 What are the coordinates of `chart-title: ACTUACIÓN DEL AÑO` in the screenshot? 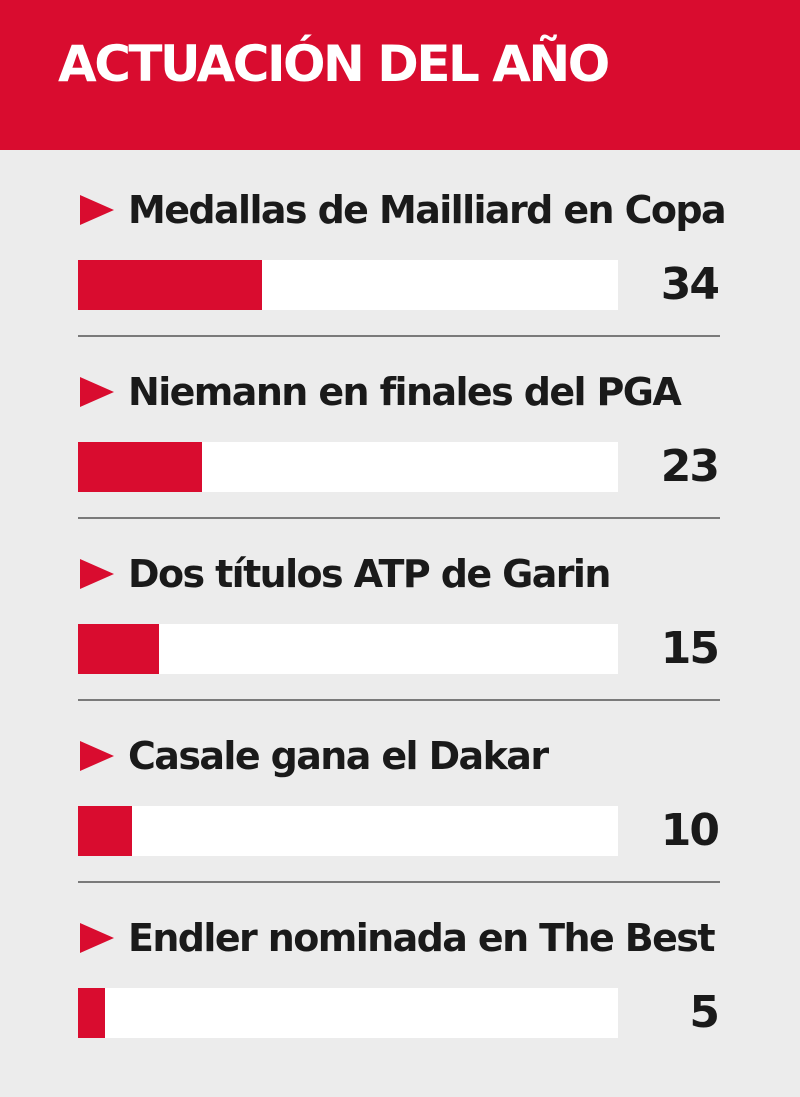 It's located at (334, 64).